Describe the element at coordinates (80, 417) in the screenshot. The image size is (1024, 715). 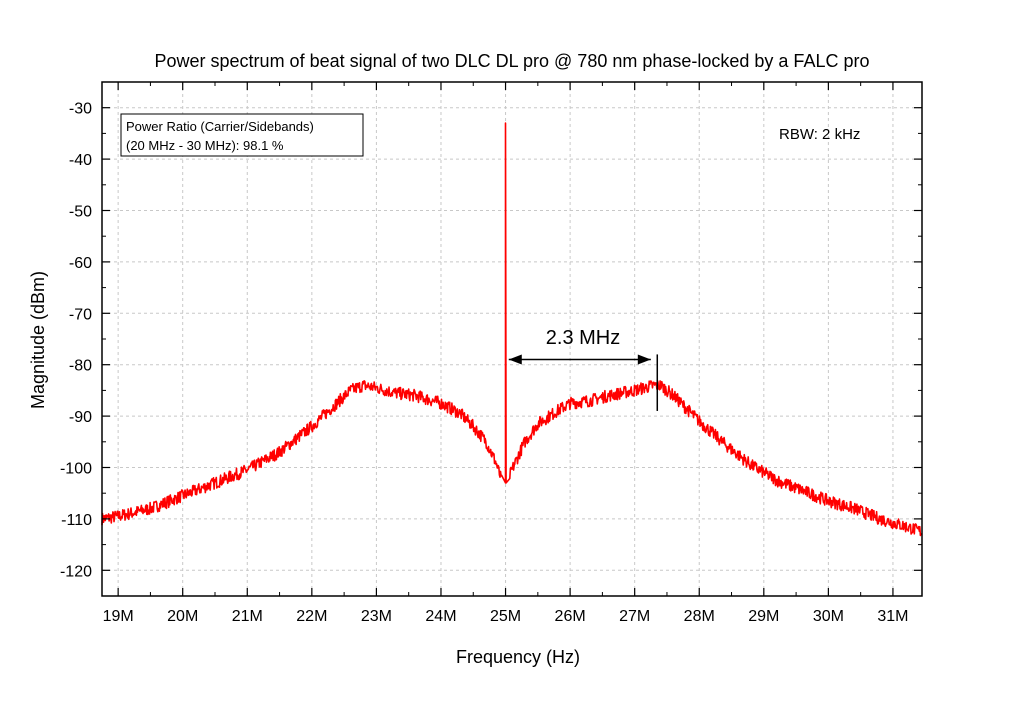
I see `y-tick-label: -90` at that location.